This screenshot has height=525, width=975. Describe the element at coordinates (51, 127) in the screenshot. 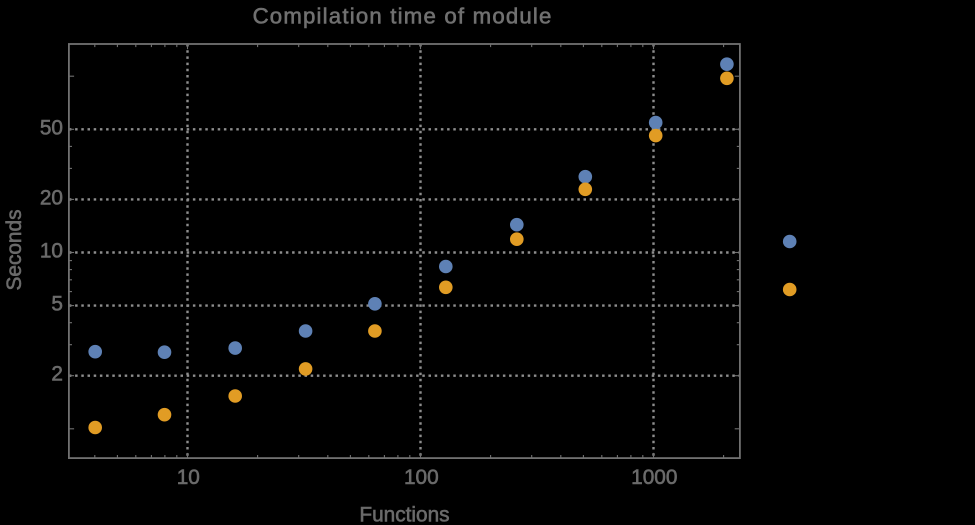

I see `svg-text: 50` at that location.